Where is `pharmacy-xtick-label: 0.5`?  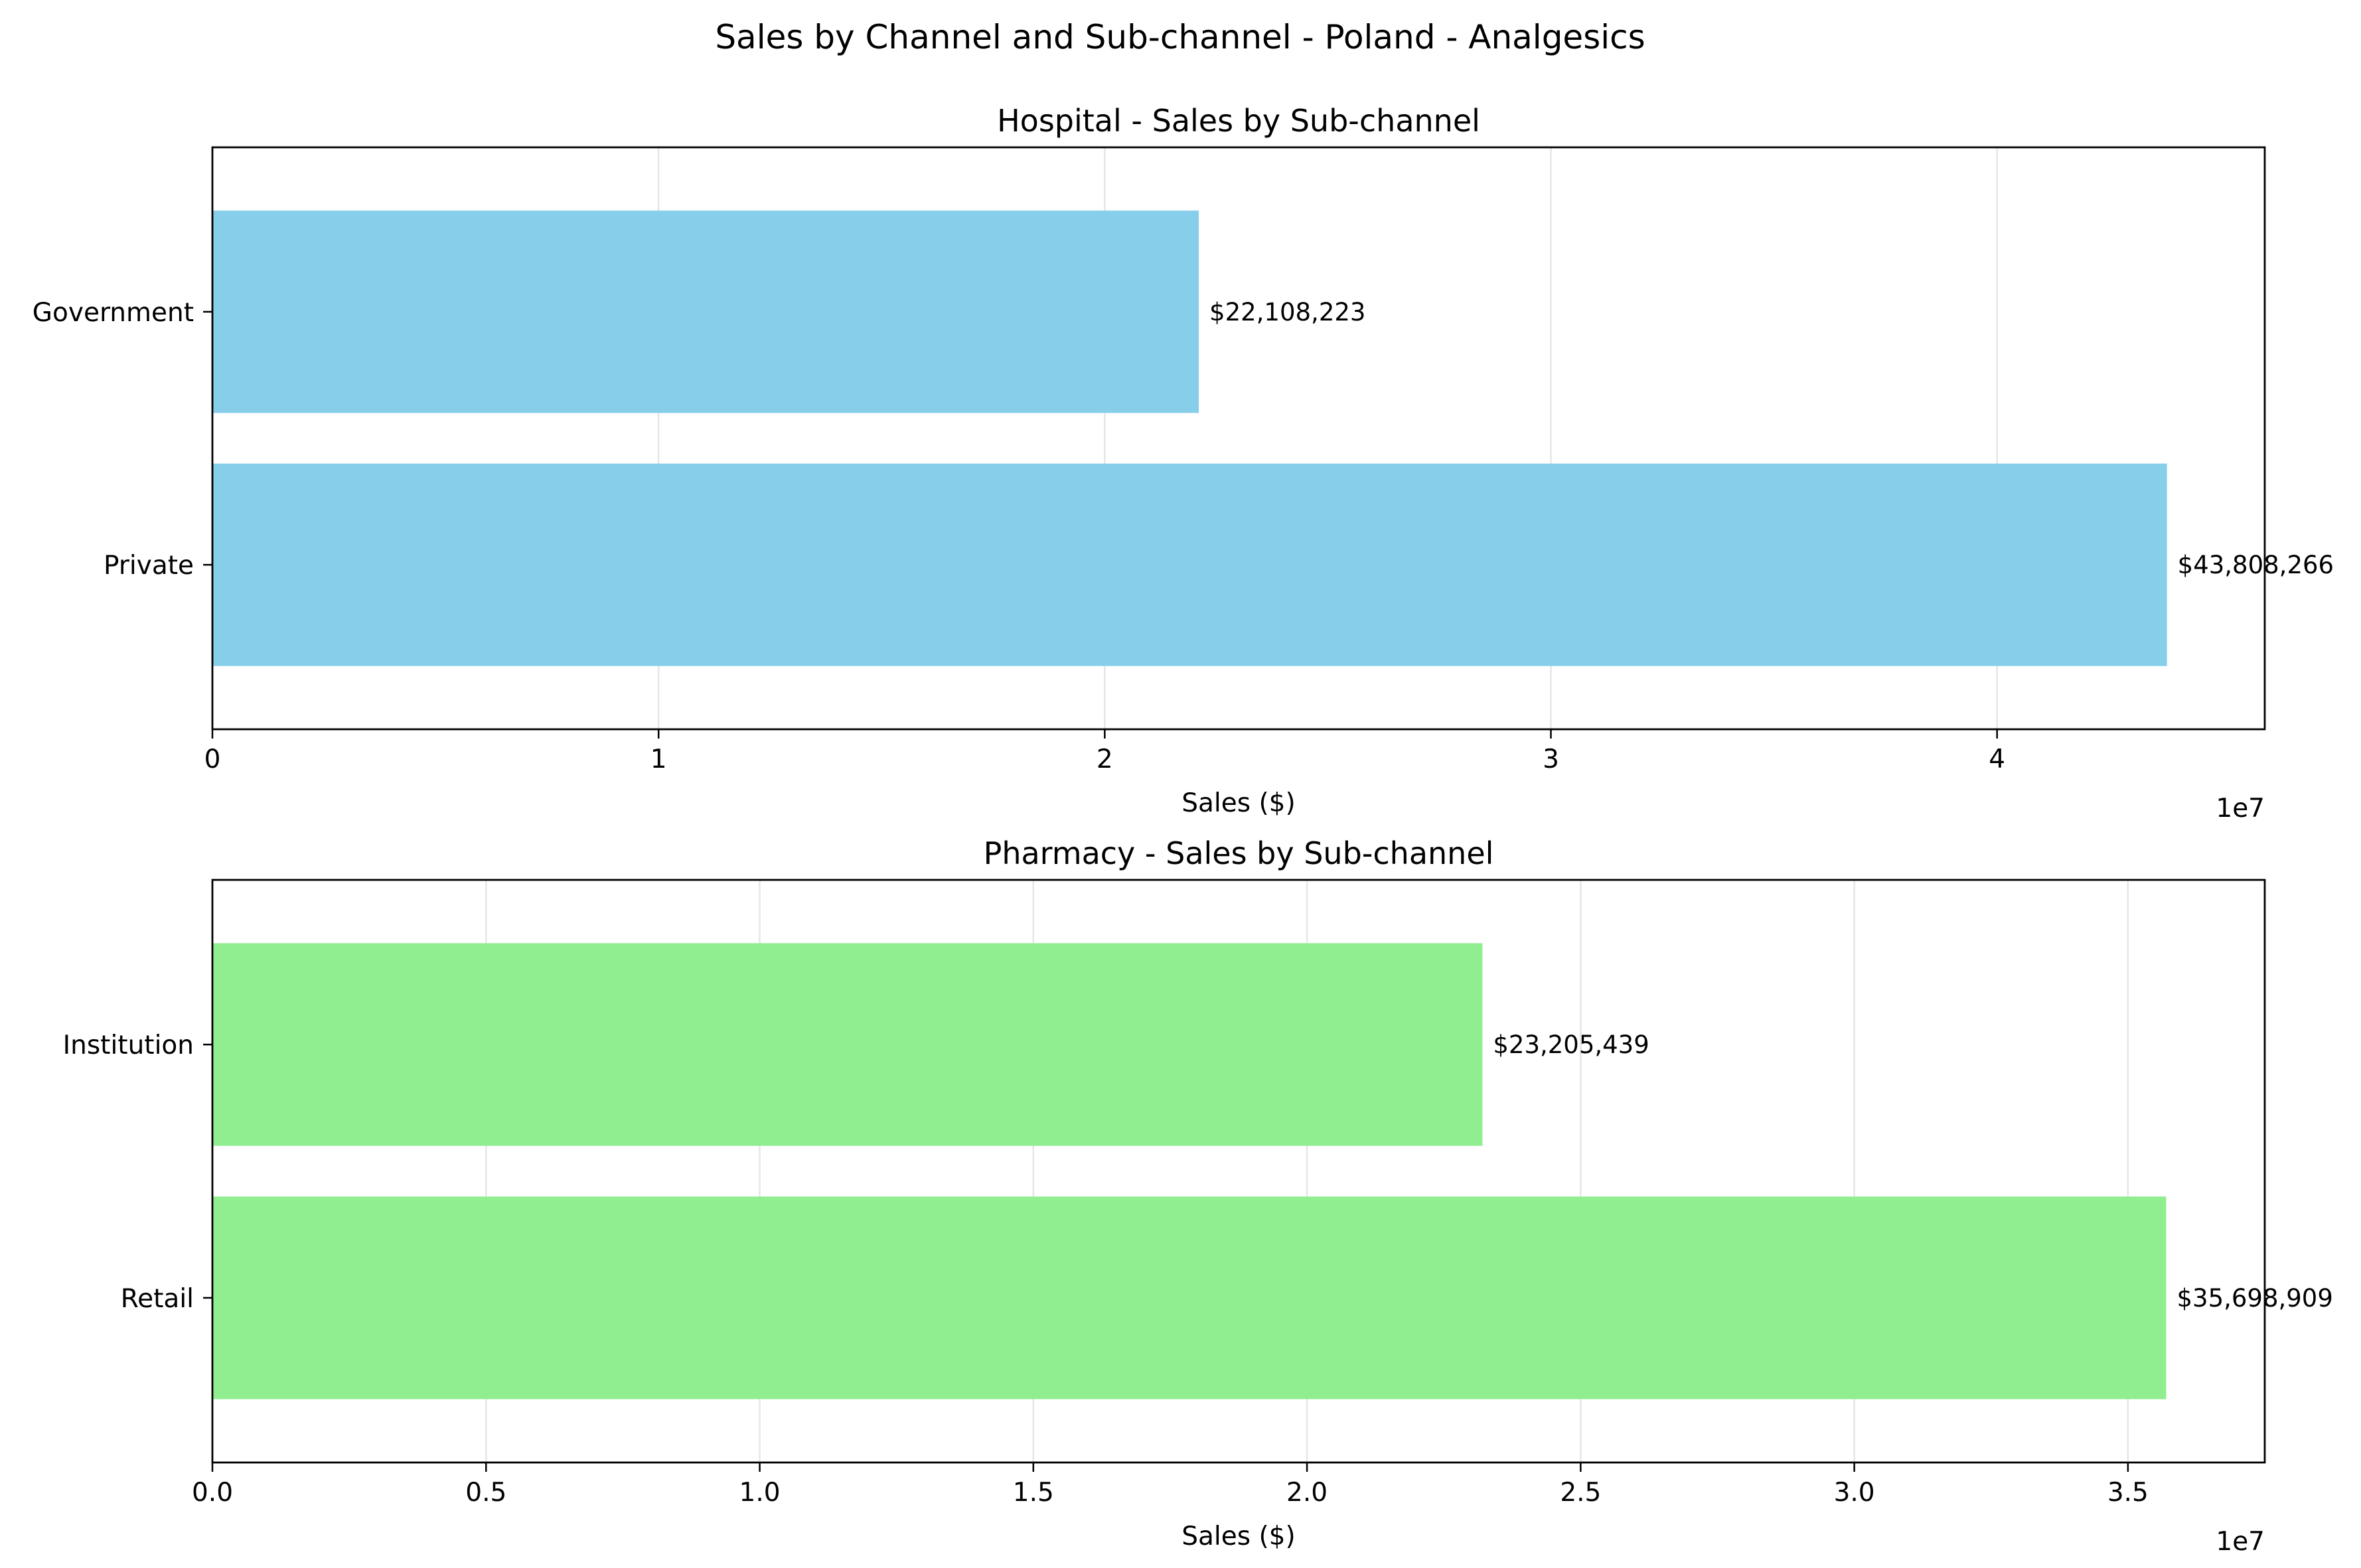 pharmacy-xtick-label: 0.5 is located at coordinates (486, 1493).